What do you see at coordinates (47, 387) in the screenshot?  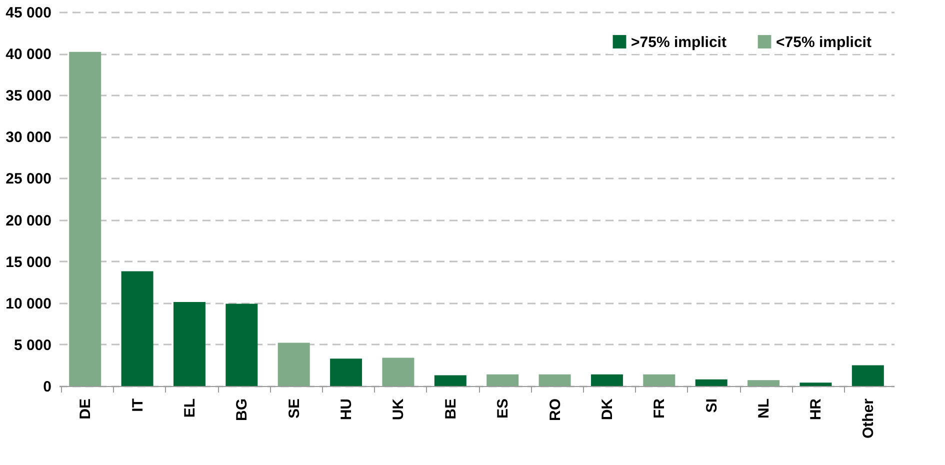 I see `y-tick-label: 0` at bounding box center [47, 387].